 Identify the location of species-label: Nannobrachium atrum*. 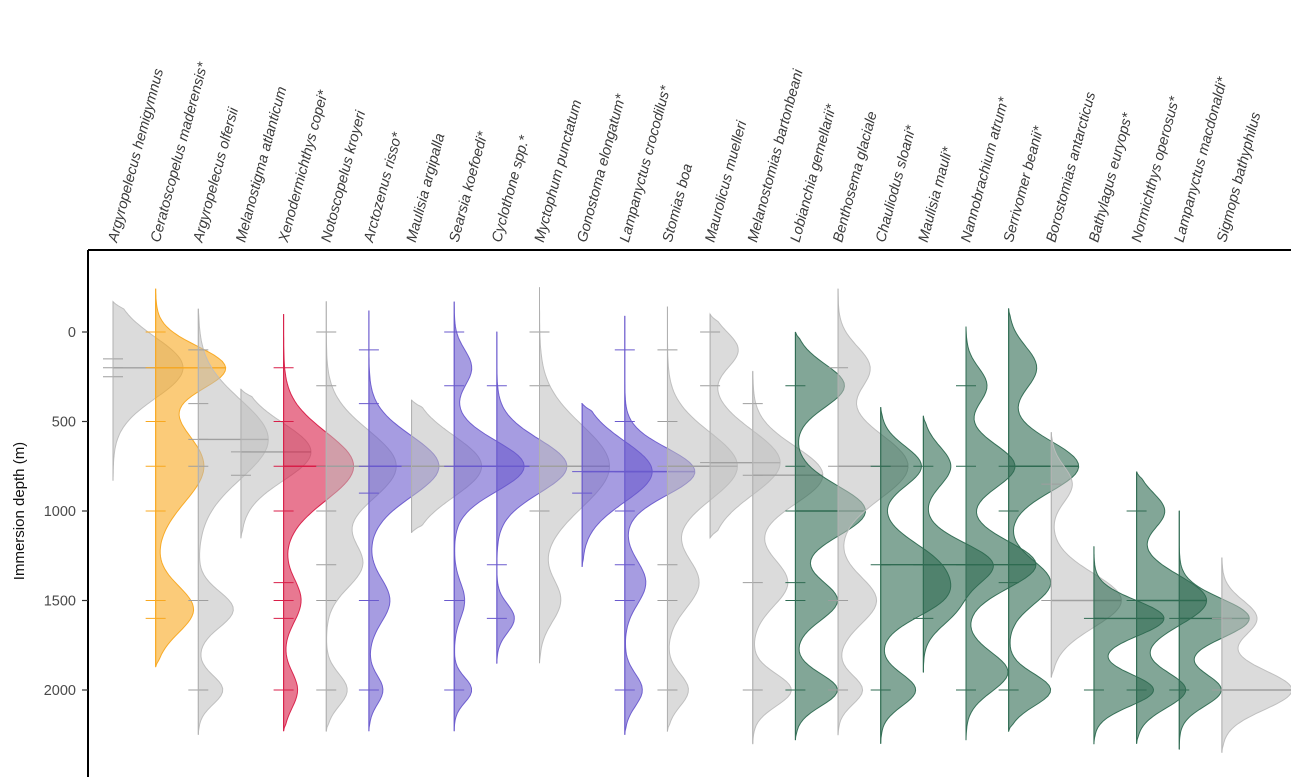
(985, 169).